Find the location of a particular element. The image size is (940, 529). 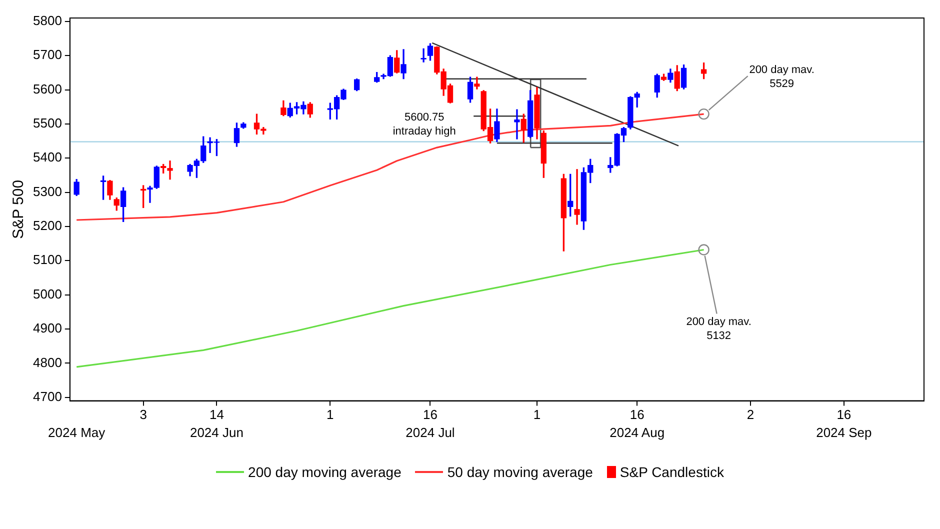

x2-tick-label: 2024 Jun is located at coordinates (217, 432).